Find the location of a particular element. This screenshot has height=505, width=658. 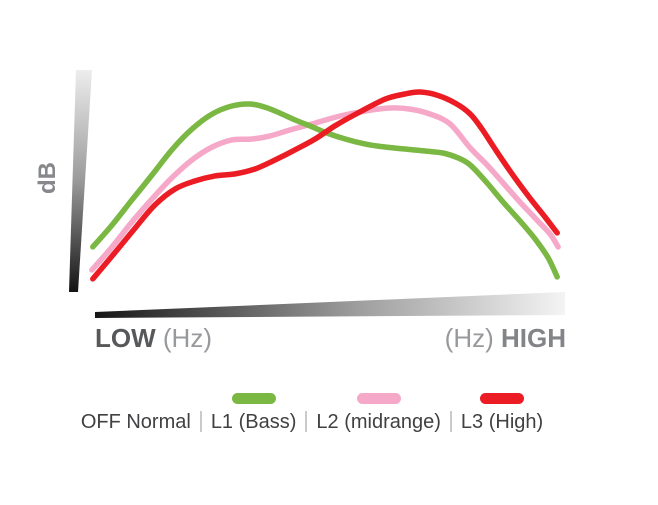

x-axis-label-high: (Hz) HIGH is located at coordinates (505, 338).